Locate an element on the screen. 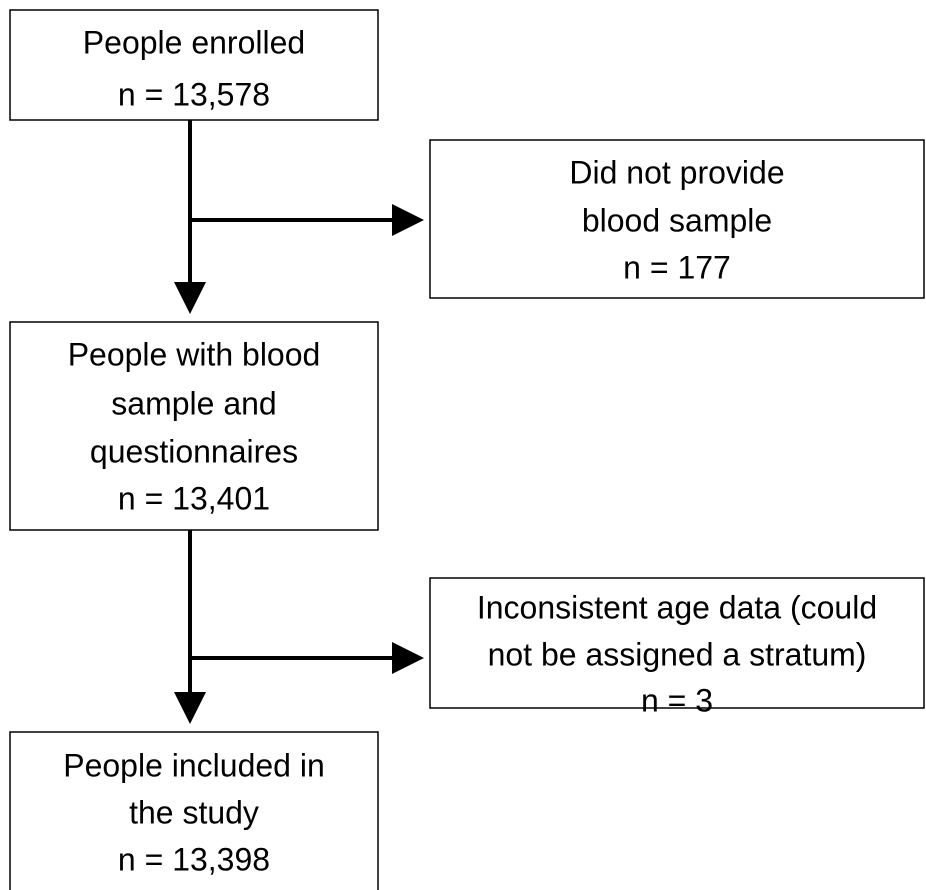 The height and width of the screenshot is (890, 926). node-text: the study is located at coordinates (194, 812).